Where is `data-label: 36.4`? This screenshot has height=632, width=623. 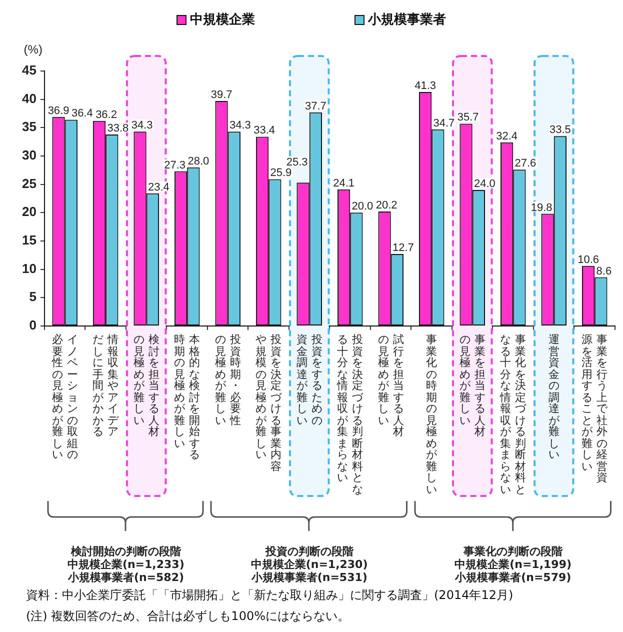 data-label: 36.4 is located at coordinates (82, 114).